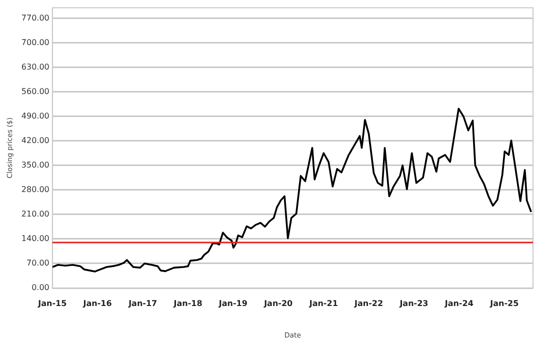  Describe the element at coordinates (369, 303) in the screenshot. I see `x-tick-label: Jan-22` at that location.